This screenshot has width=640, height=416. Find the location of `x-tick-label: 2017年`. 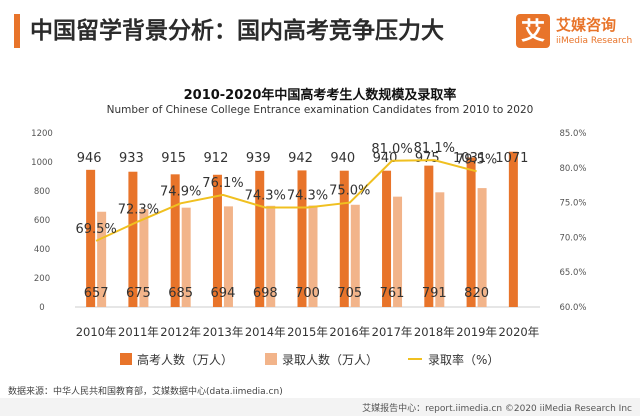

x-tick-label: 2017年 is located at coordinates (392, 332).